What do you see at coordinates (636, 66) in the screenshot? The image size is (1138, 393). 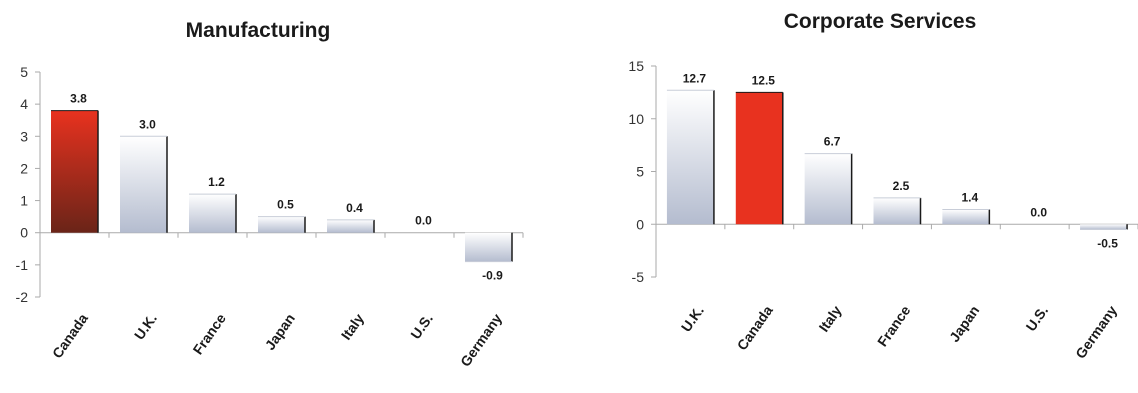 I see `y-tick-label: 15` at bounding box center [636, 66].